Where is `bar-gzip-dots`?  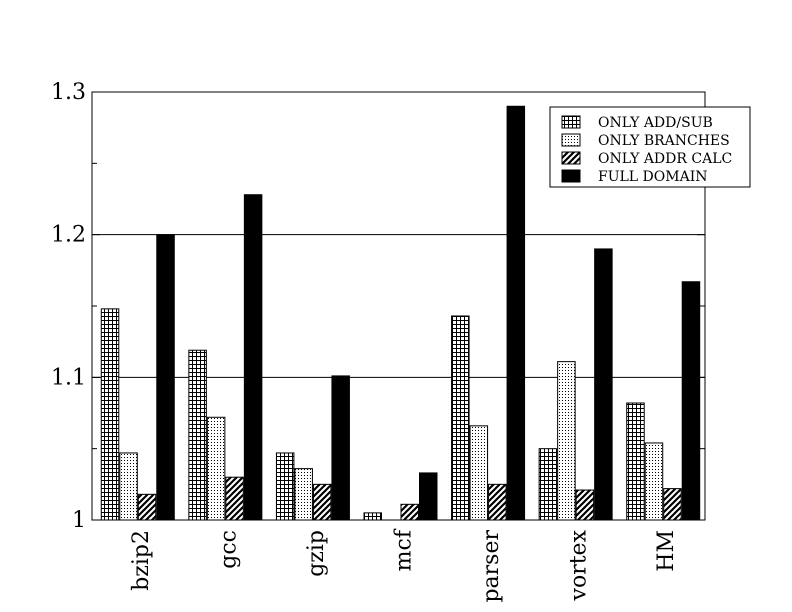 bar-gzip-dots is located at coordinates (303, 494).